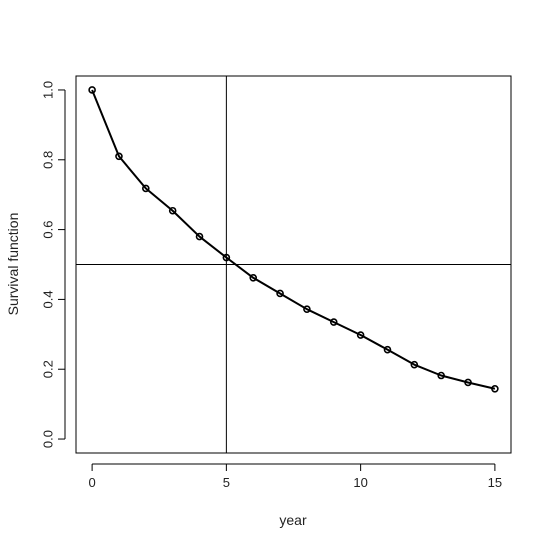  I want to click on y-axis: 0.0 0.2 0.4 0.6 0.8 1.0, so click(53, 264).